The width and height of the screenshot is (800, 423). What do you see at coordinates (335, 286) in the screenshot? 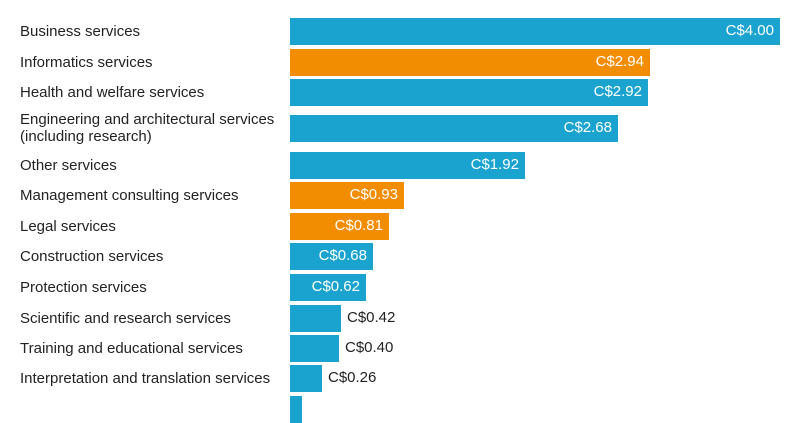
I see `value-label: C$0.62` at bounding box center [335, 286].